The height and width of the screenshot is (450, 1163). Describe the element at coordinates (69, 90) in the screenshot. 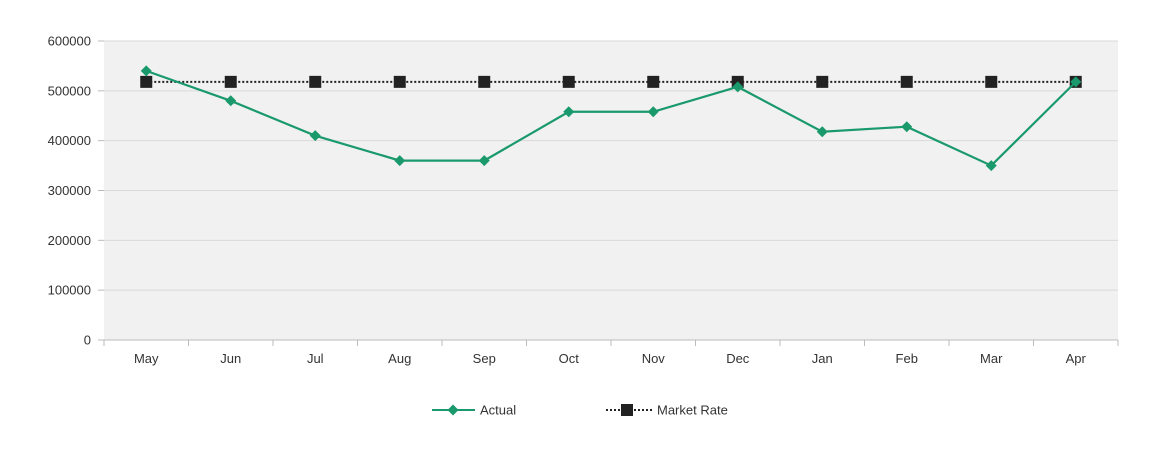

I see `y-tick-label: 500000` at that location.